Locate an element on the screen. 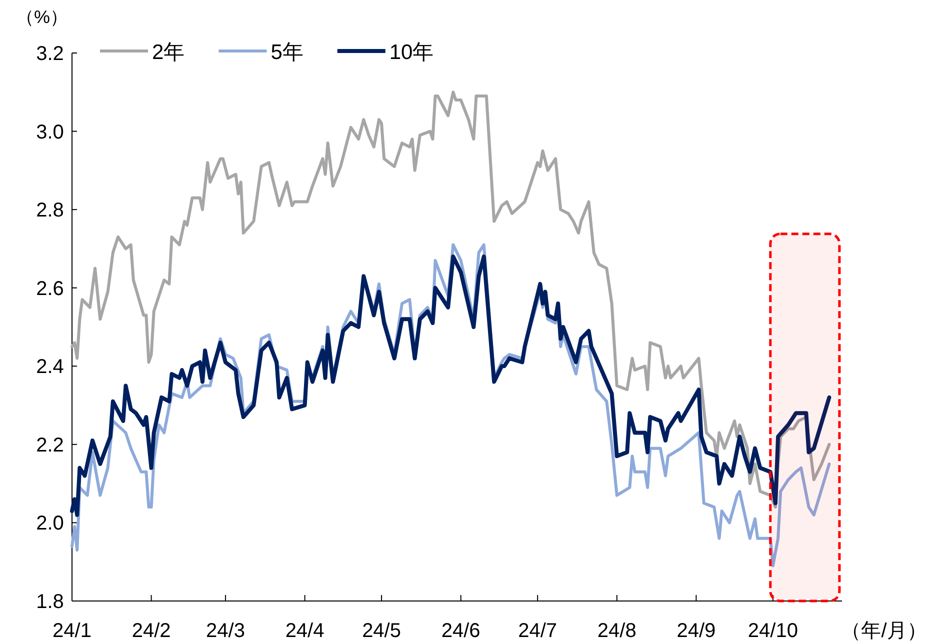 The height and width of the screenshot is (643, 928). legend-label: 5年 is located at coordinates (287, 52).